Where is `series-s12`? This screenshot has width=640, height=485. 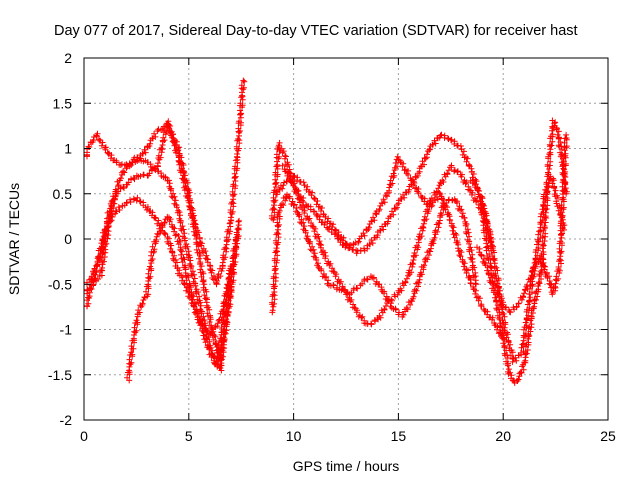
series-s12 is located at coordinates (517, 269).